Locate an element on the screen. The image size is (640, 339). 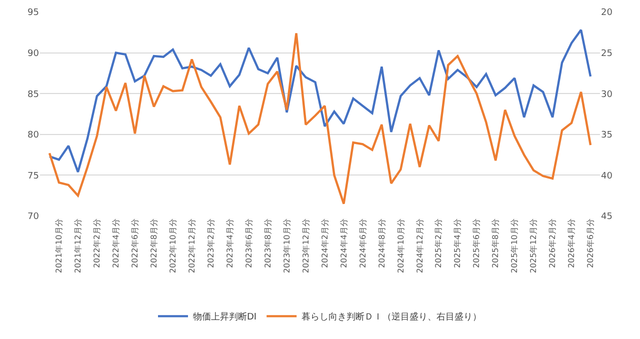
x-tick-label: 2021年12月分 is located at coordinates (78, 246).